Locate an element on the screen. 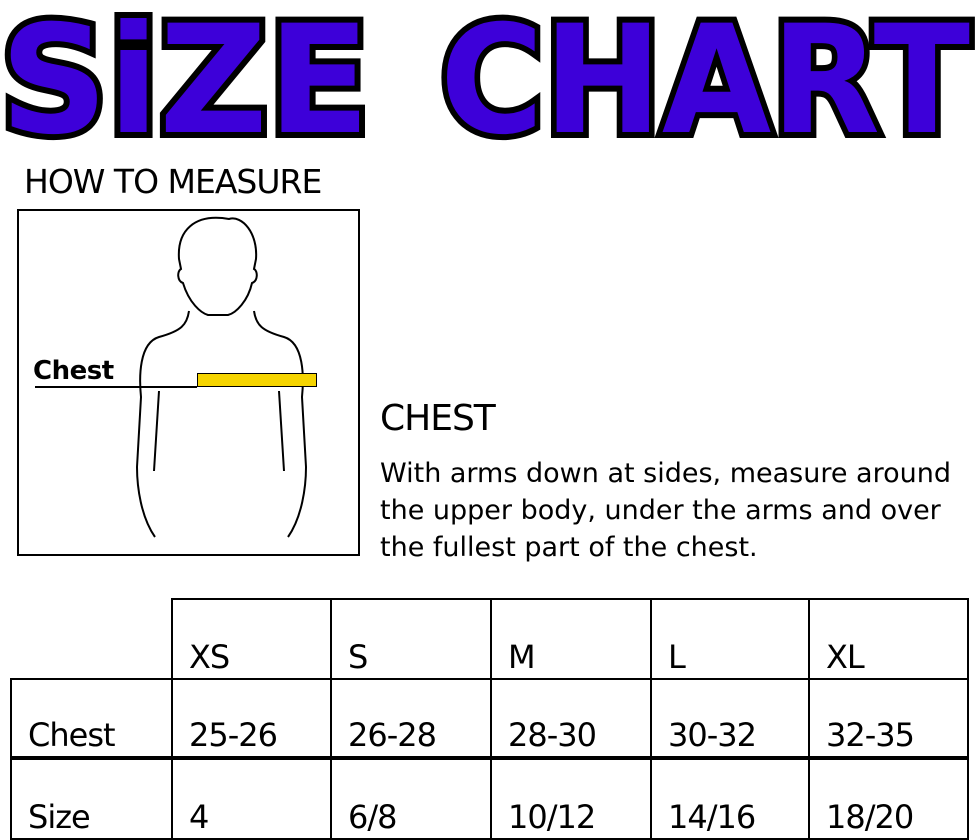 The image size is (978, 840). table-cell-text: 28-30 is located at coordinates (552, 735).